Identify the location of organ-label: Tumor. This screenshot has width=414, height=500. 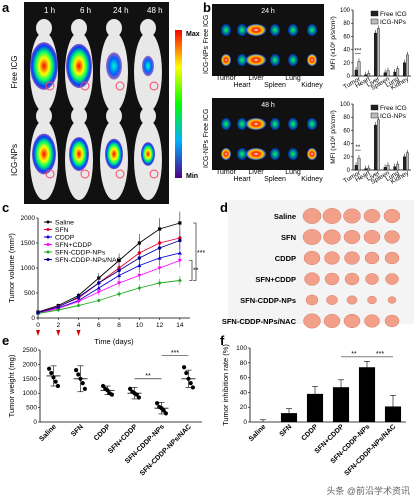
(226, 172).